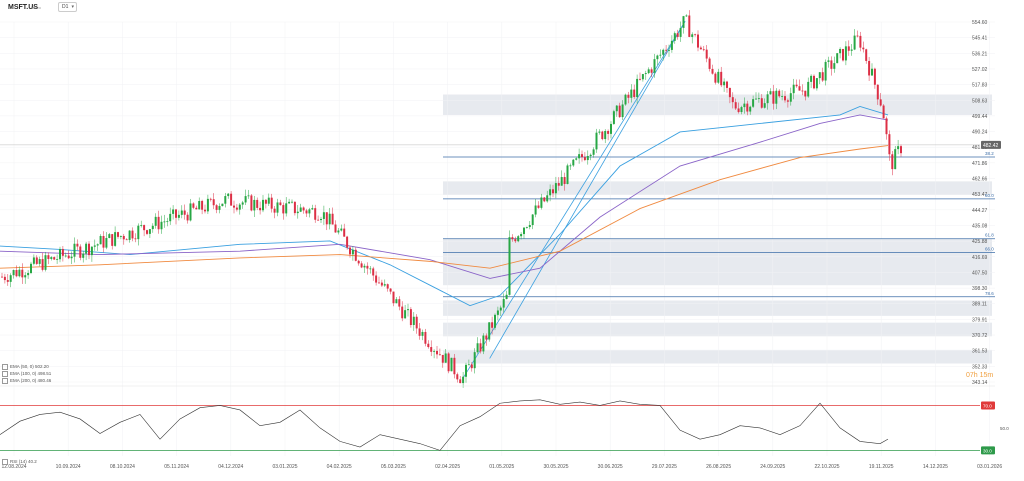 The image size is (1024, 481). Describe the element at coordinates (122, 467) in the screenshot. I see `x-tick-label: 08.10.2024` at that location.